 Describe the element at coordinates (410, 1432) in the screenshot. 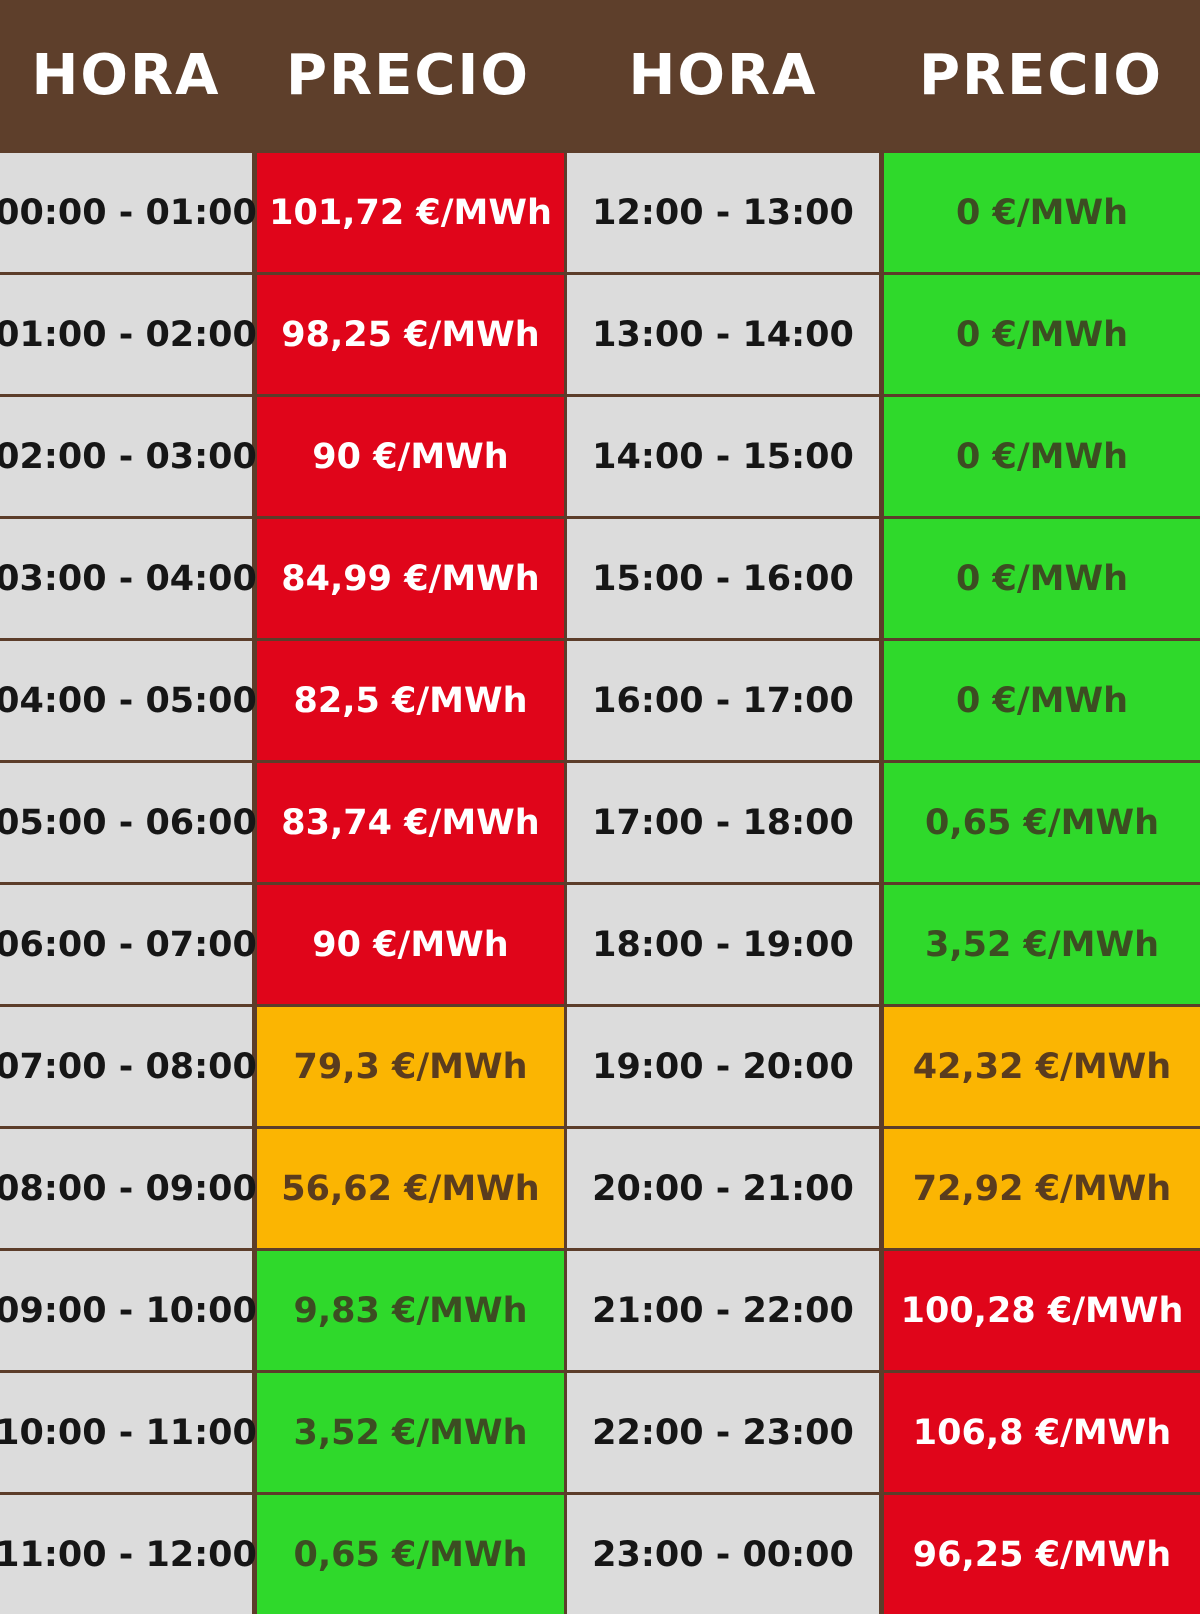

I see `price-cell-left: 3,52 €/MWh` at that location.